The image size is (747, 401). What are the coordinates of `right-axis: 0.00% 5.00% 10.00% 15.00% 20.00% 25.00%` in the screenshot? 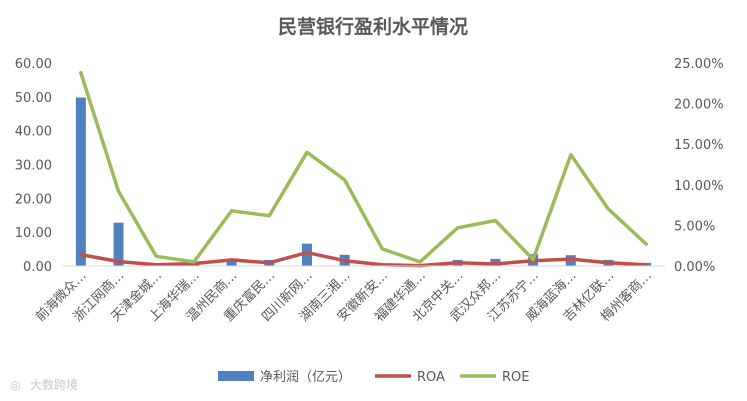 It's located at (699, 166).